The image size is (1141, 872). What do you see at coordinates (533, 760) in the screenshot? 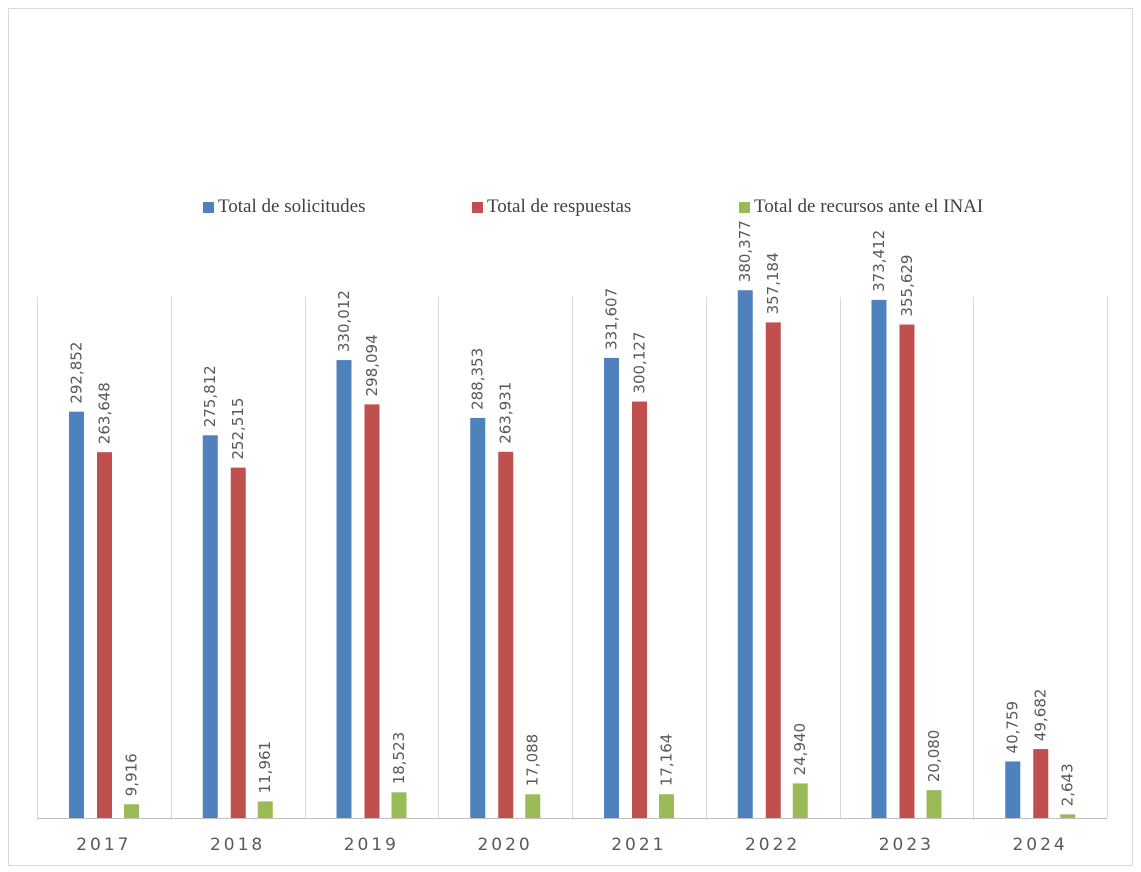
I see `data-label-2020-series-2: 17,088` at bounding box center [533, 760].